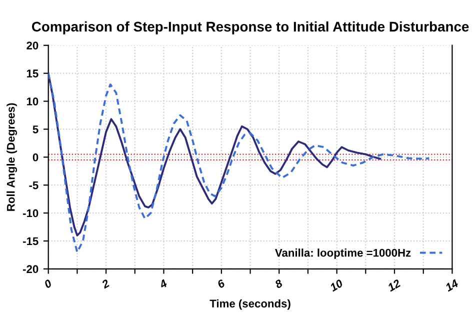  I want to click on x-axis-title: Time (seconds), so click(250, 304).